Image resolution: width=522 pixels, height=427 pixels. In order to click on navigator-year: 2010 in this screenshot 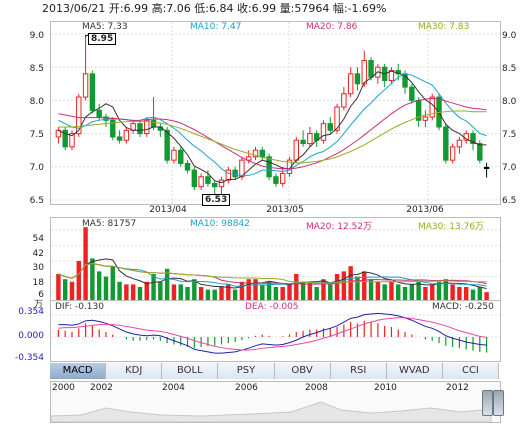, I will do `click(385, 388)`.